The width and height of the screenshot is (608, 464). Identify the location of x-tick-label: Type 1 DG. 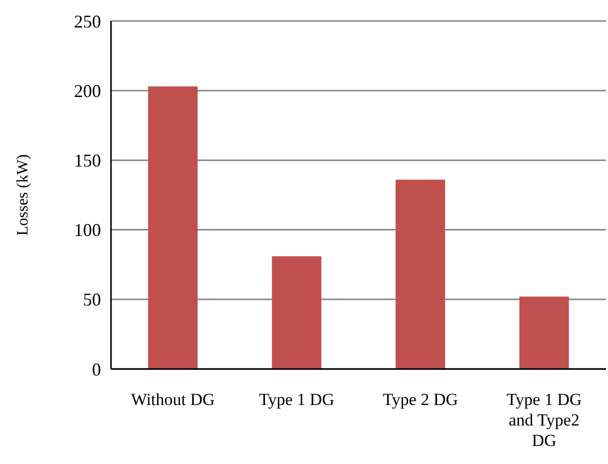
(296, 399).